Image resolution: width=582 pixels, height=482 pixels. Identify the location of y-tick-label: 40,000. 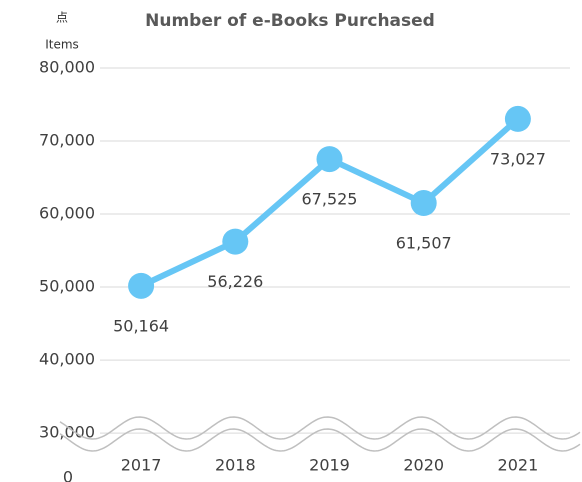
(67, 359).